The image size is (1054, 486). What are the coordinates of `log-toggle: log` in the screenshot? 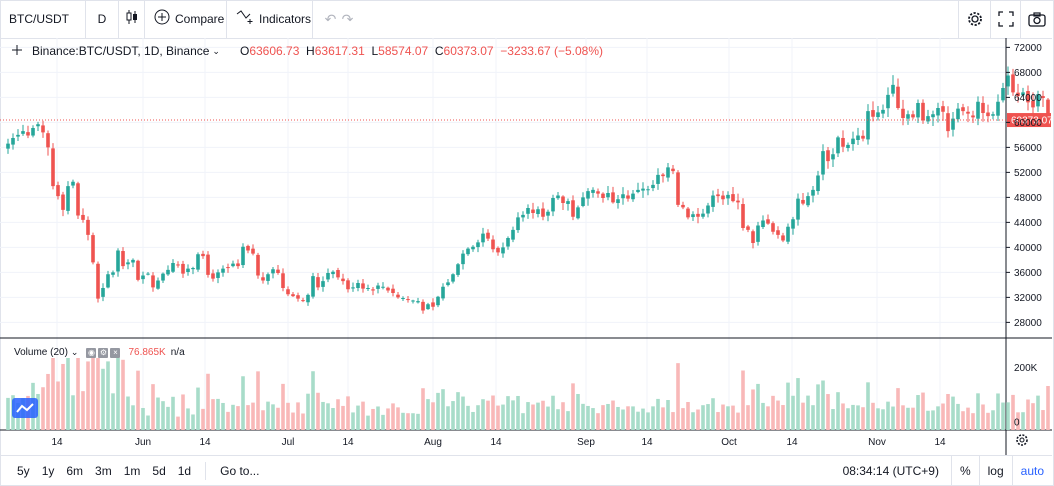 It's located at (995, 471).